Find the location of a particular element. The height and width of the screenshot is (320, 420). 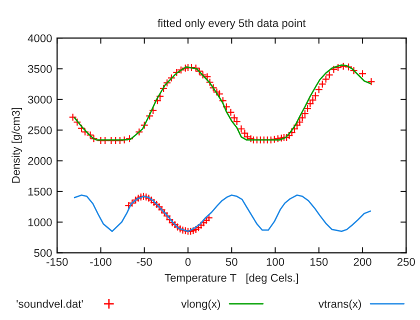

legend-label: vlong(x) is located at coordinates (200, 305).